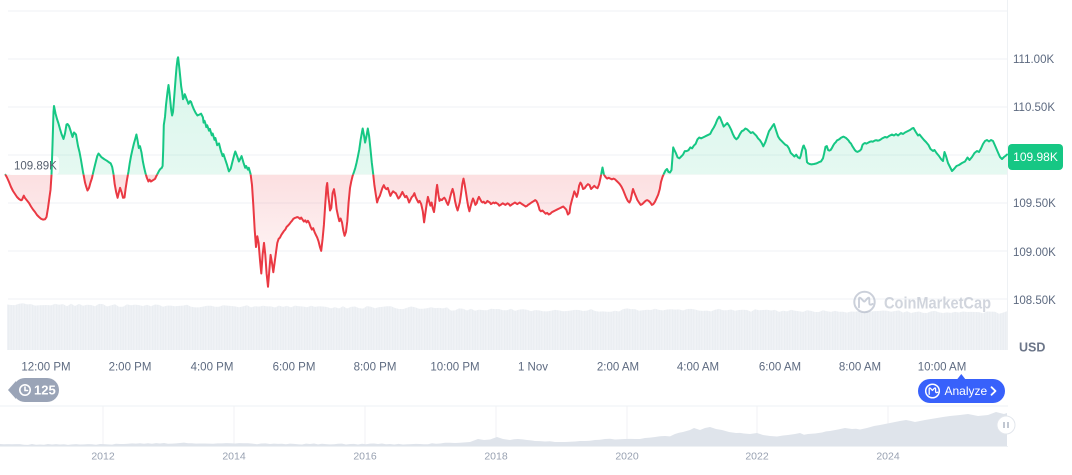  I want to click on svg-text: CoinMarketCap, so click(937, 304).